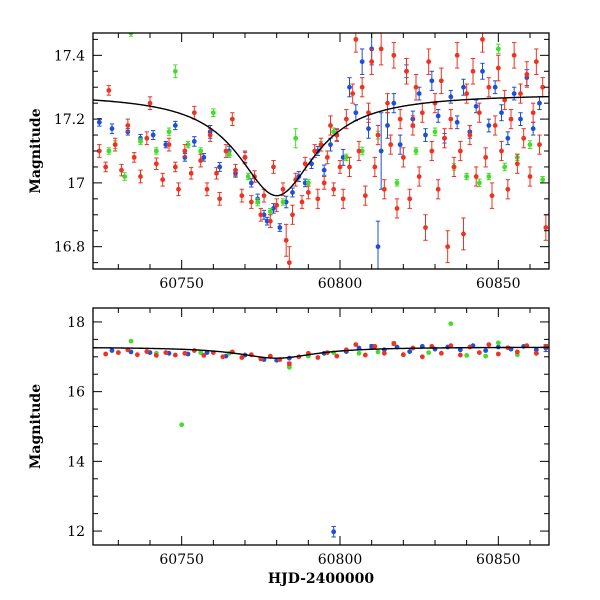 The image size is (600, 600). What do you see at coordinates (76, 393) in the screenshot?
I see `y-tick-label: 16` at bounding box center [76, 393].